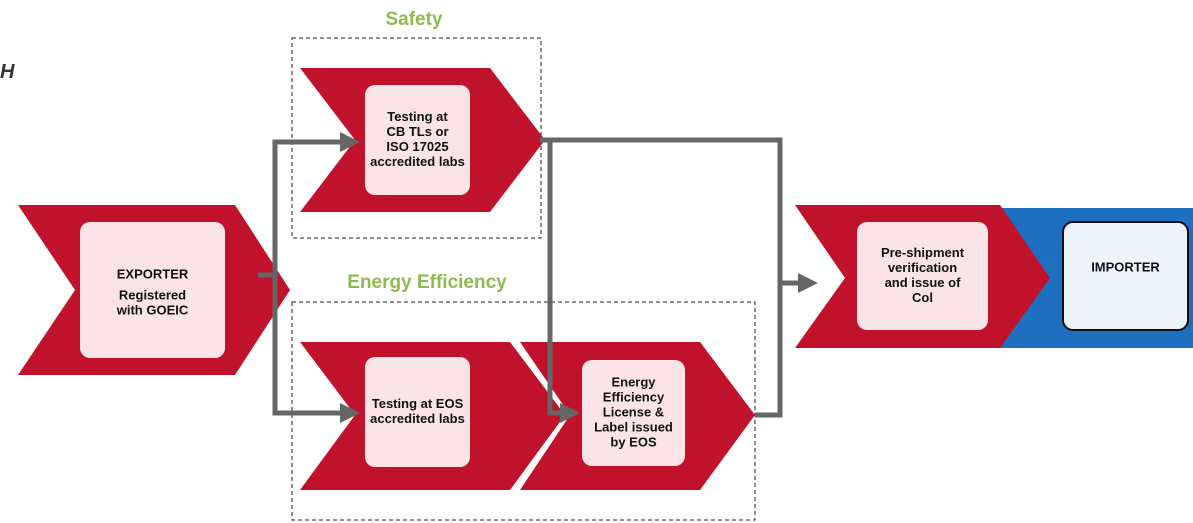  Describe the element at coordinates (633, 381) in the screenshot. I see `node-label: Energy` at that location.